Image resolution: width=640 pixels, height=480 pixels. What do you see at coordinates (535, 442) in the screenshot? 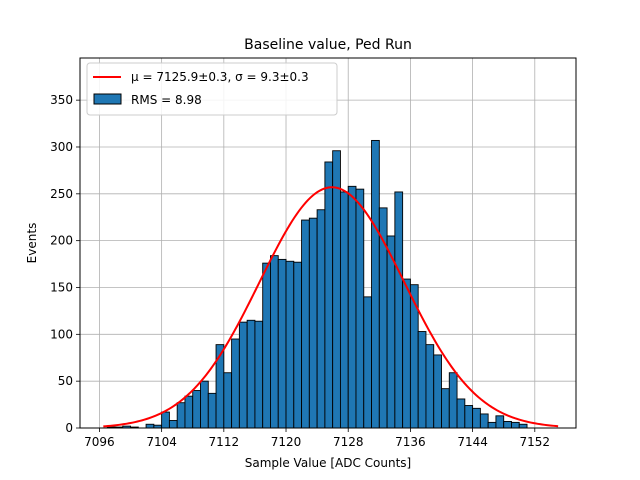
I see `x-tick-label: 7152` at bounding box center [535, 442].